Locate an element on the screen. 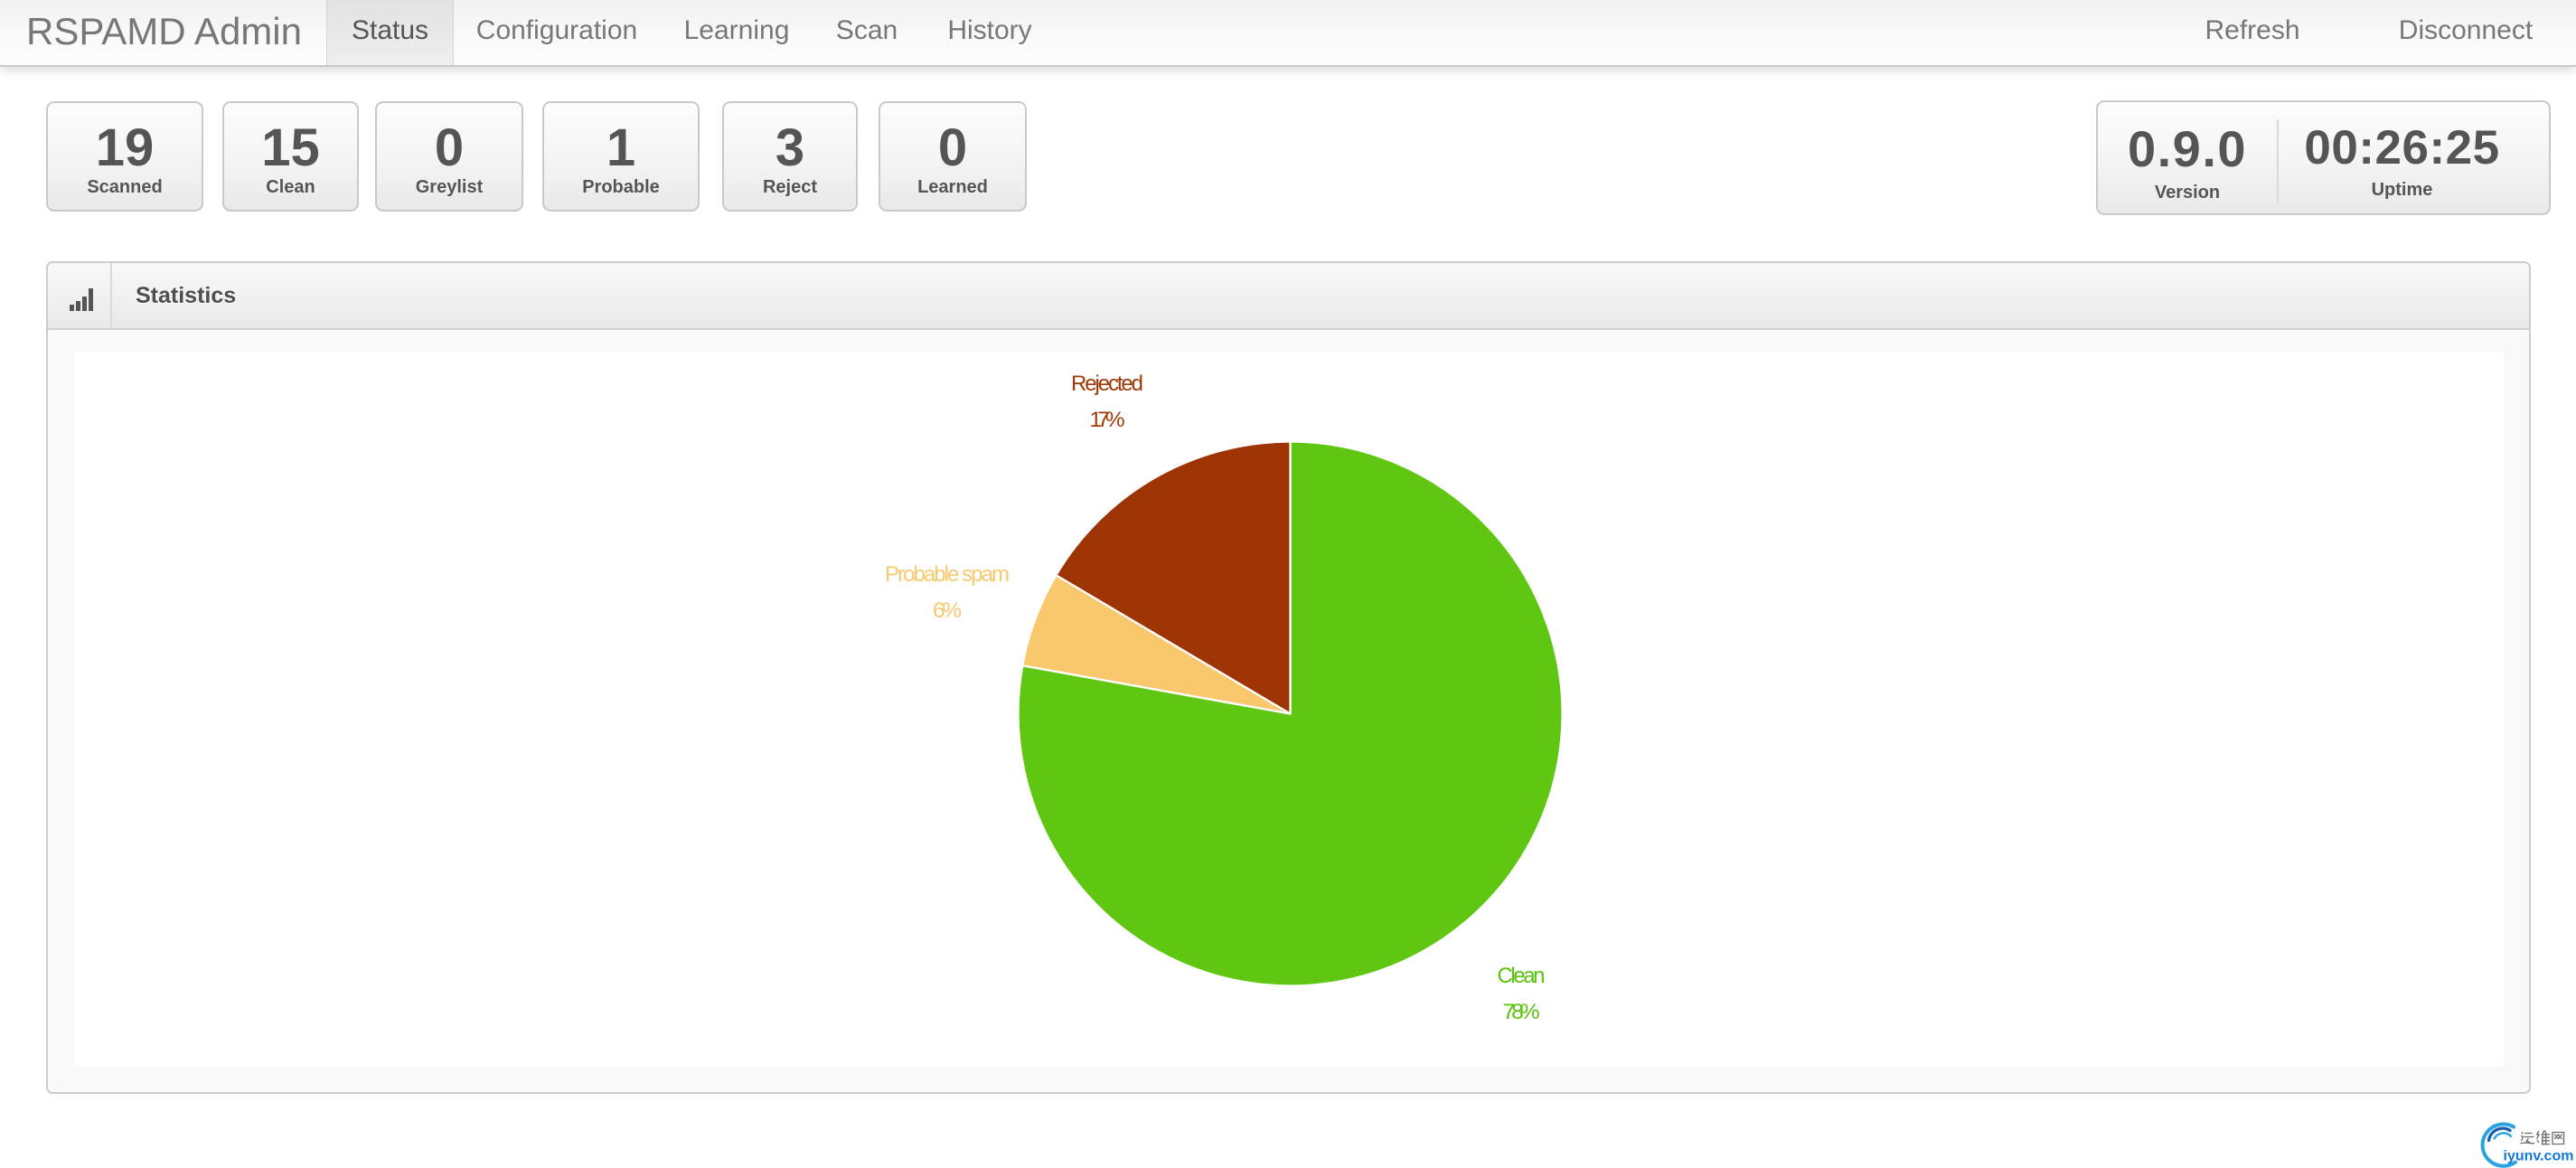 This screenshot has width=2576, height=1168. svg-text: Clean is located at coordinates (1522, 976).